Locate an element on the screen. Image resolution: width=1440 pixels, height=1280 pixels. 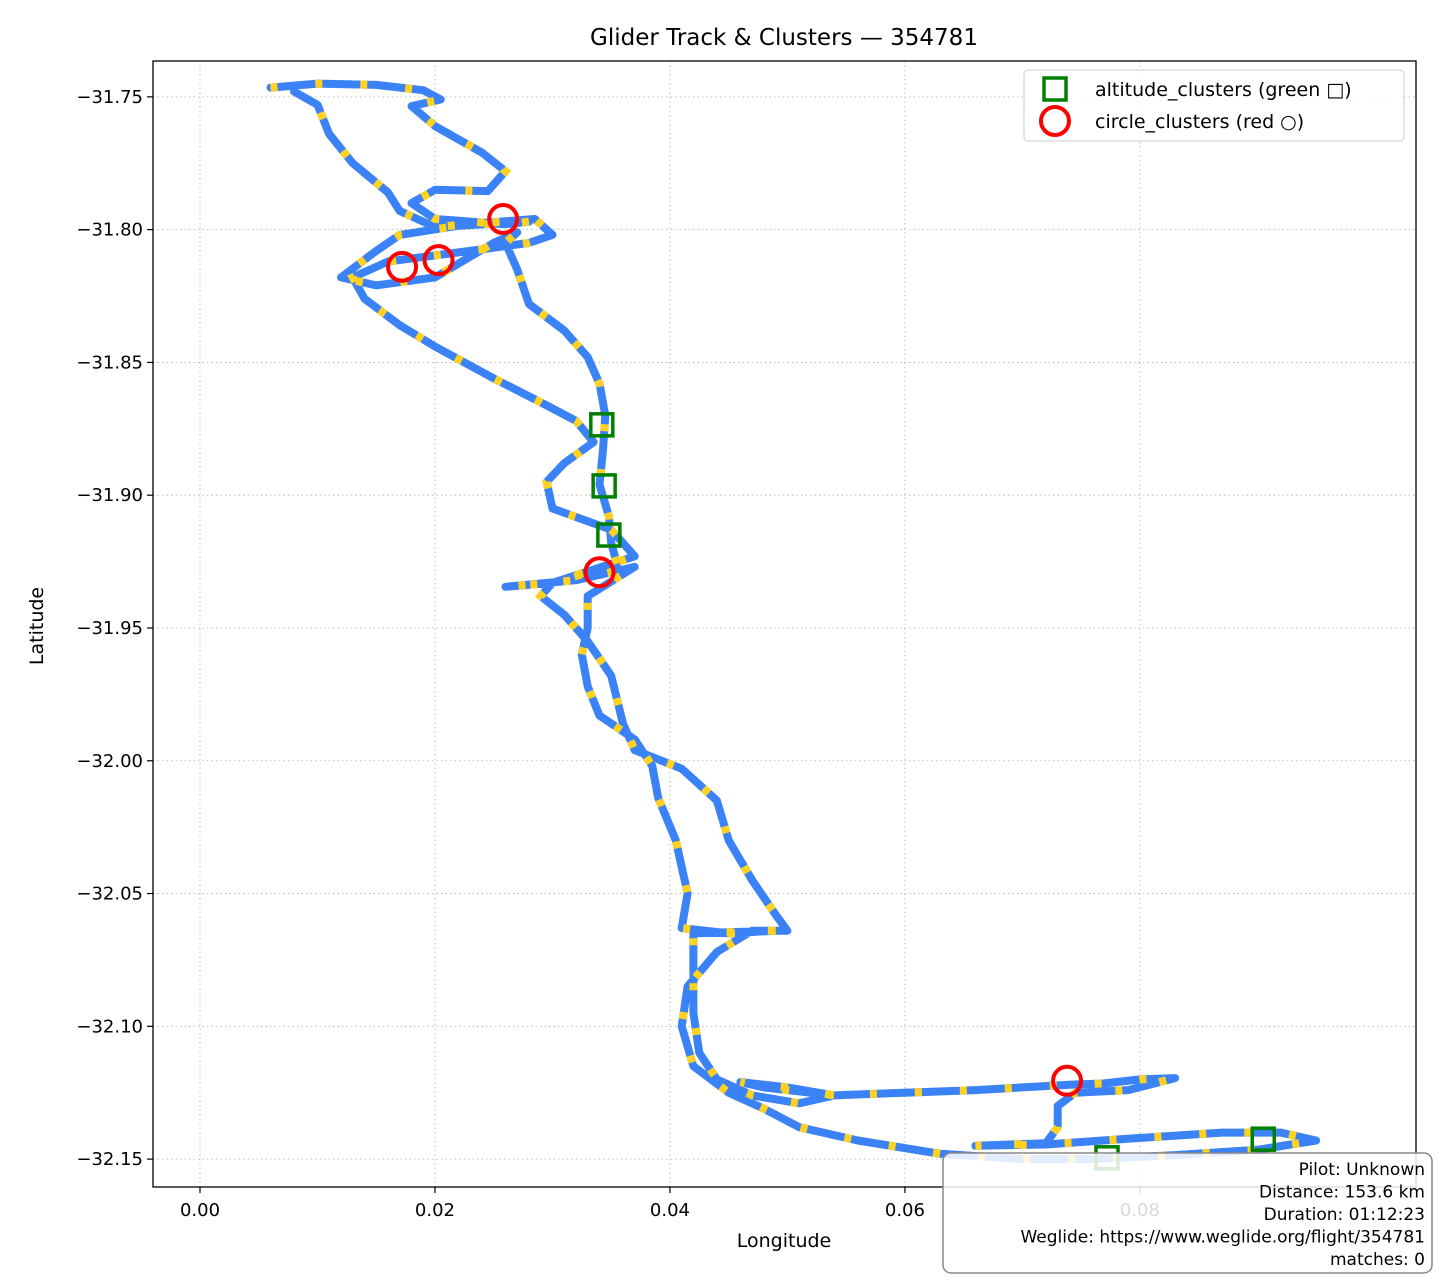
legend-label: circle_clusters (red ○) is located at coordinates (1199, 122).